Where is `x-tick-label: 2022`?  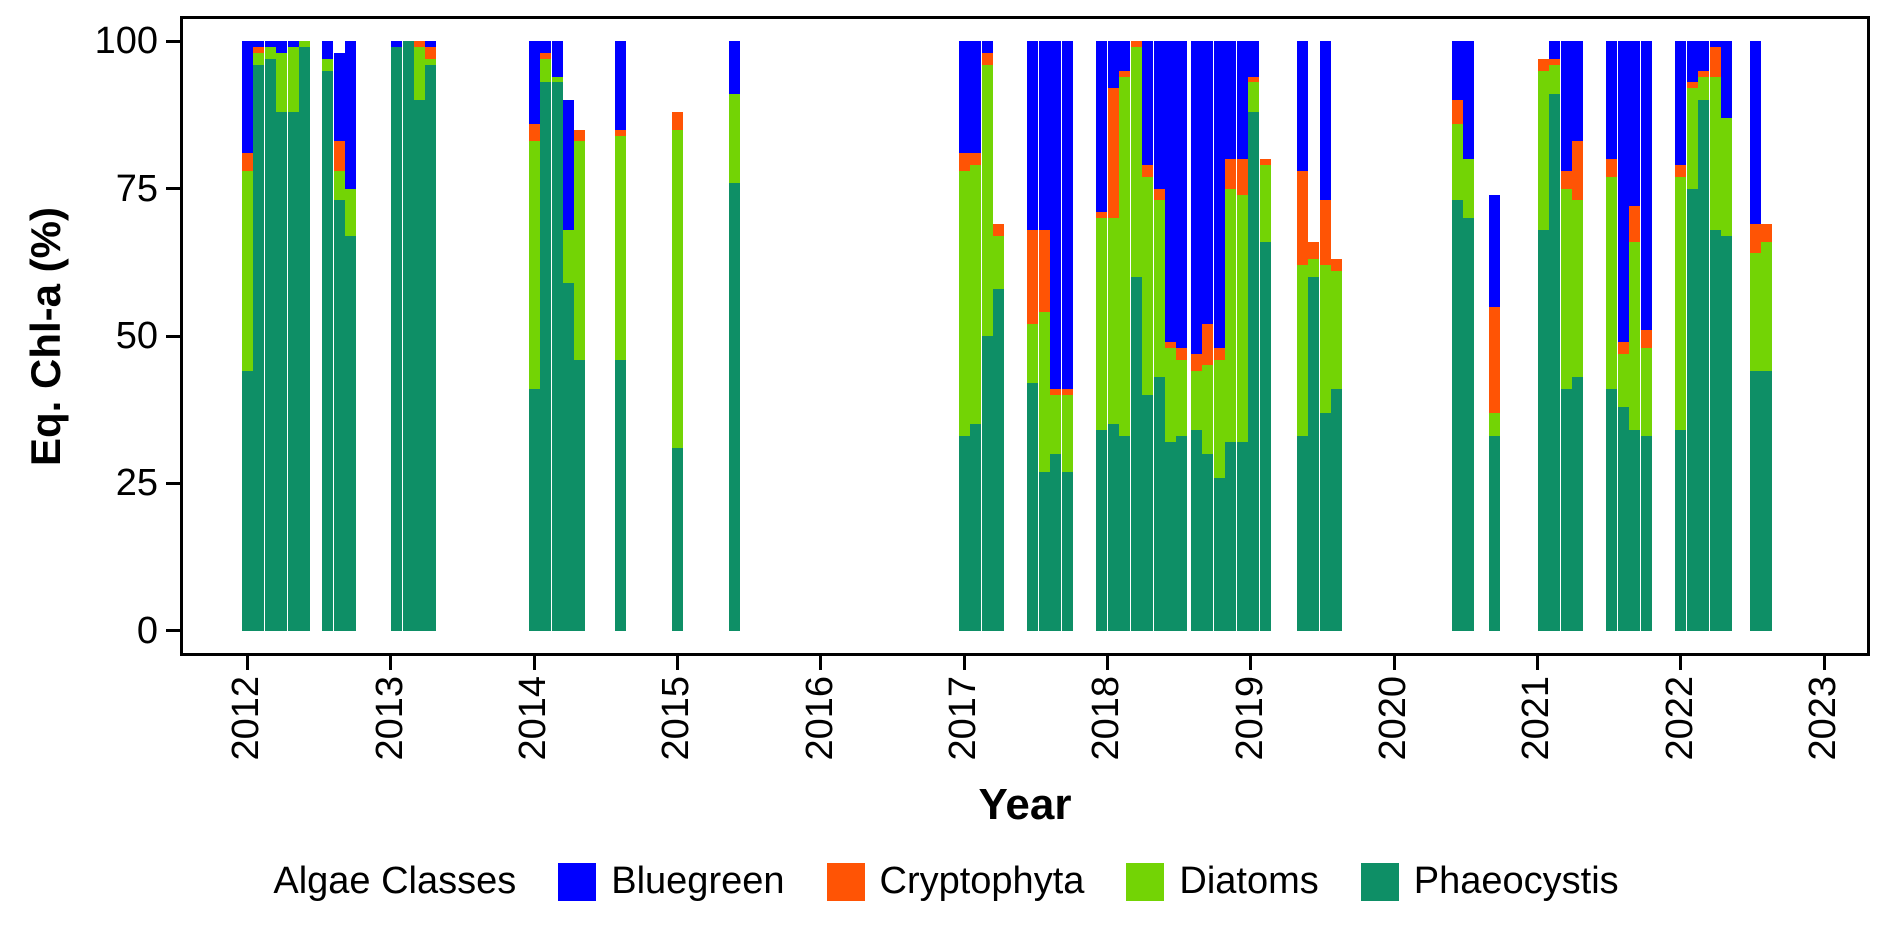
x-tick-label: 2022 is located at coordinates (1679, 718).